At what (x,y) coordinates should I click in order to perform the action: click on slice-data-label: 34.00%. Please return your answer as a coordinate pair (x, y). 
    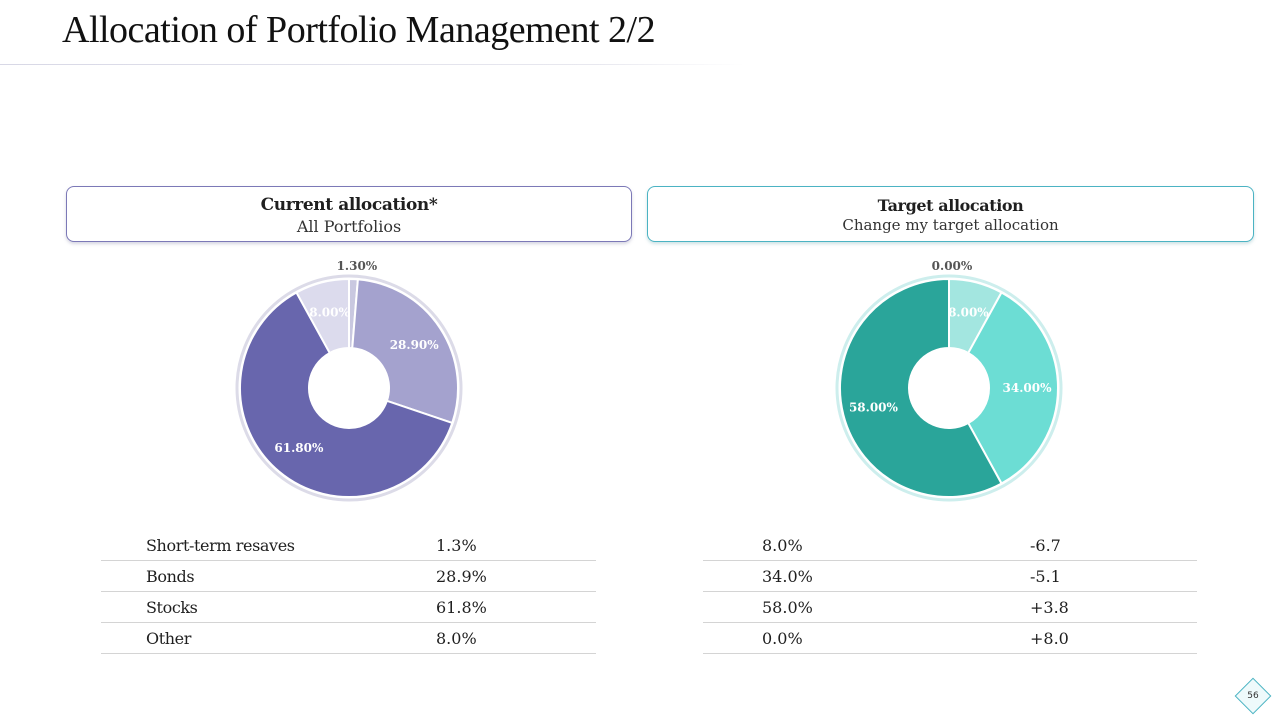
    Looking at the image, I should click on (1028, 388).